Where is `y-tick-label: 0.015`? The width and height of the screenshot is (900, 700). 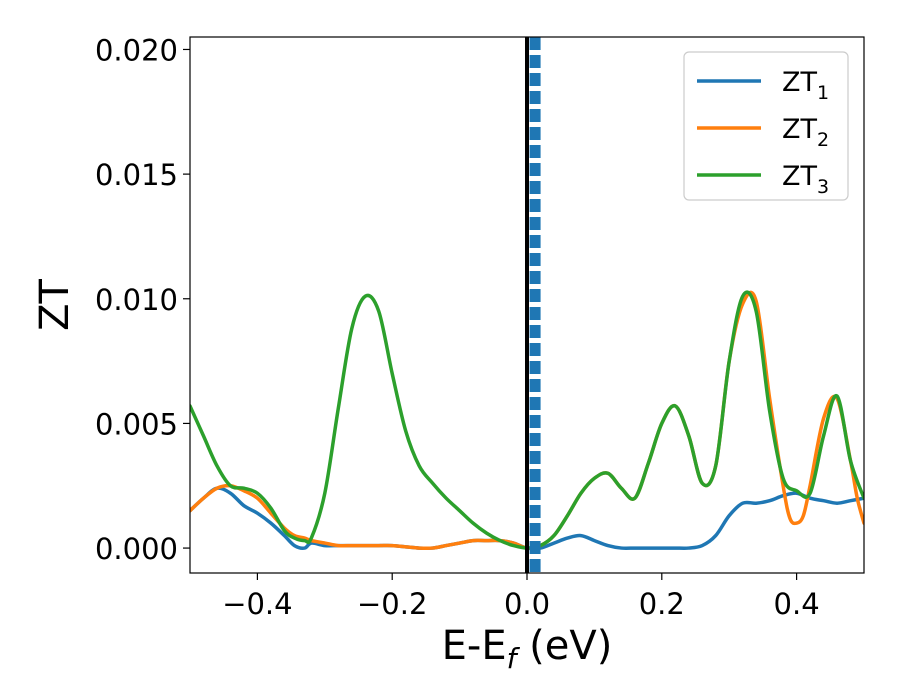
y-tick-label: 0.015 is located at coordinates (136, 175).